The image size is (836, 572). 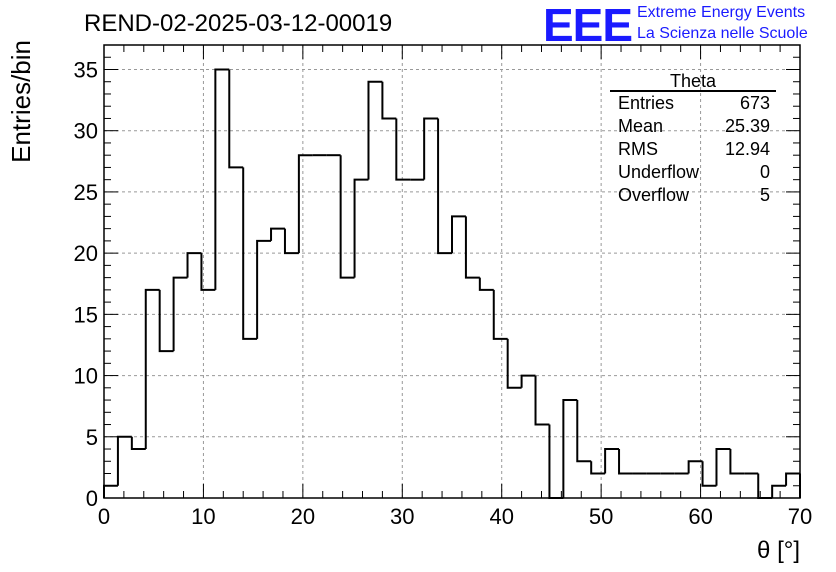 I want to click on stats-label: Mean, so click(x=641, y=126).